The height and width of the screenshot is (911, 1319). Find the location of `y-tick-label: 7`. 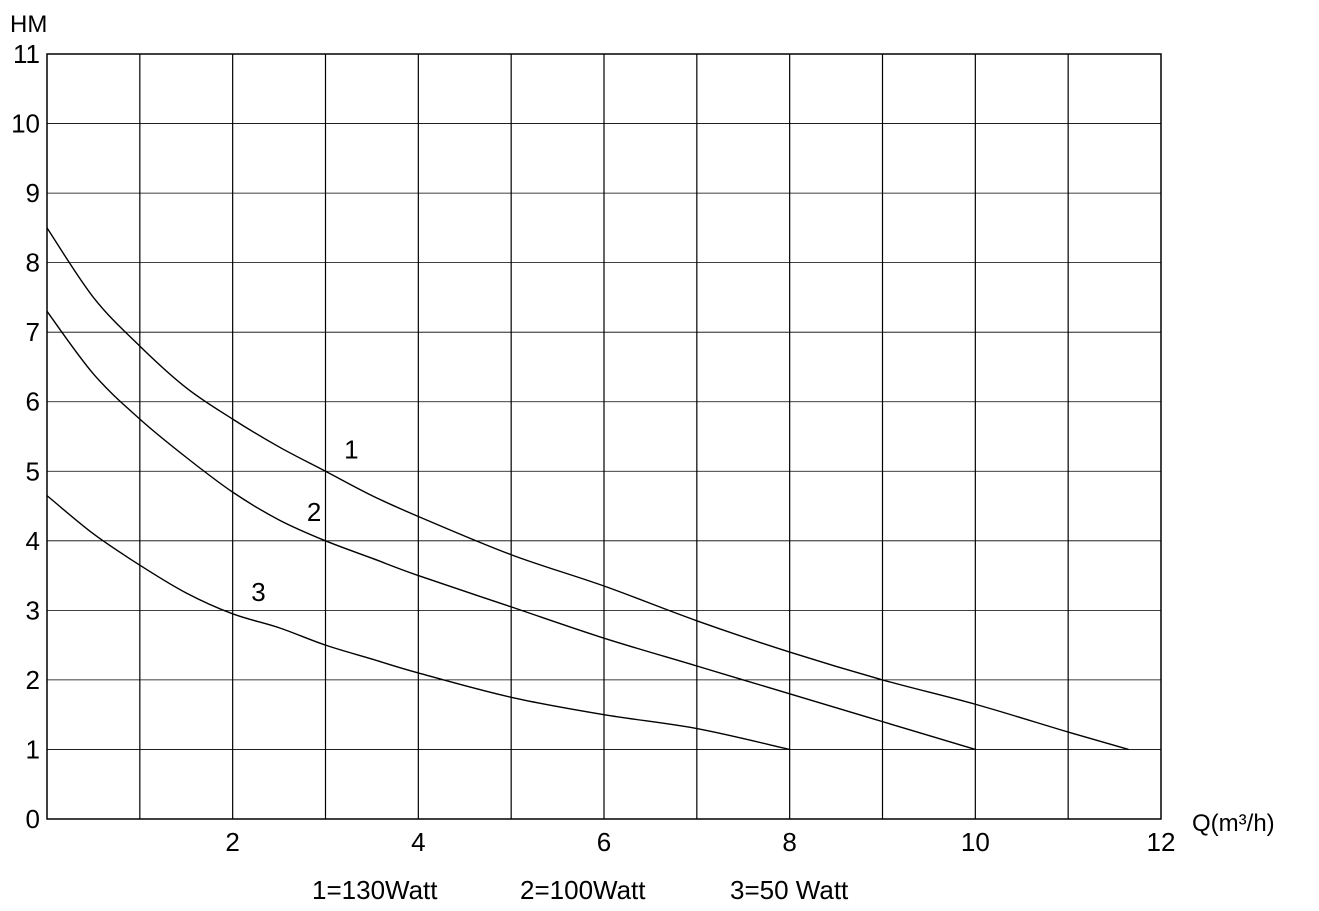

y-tick-label: 7 is located at coordinates (33, 332).